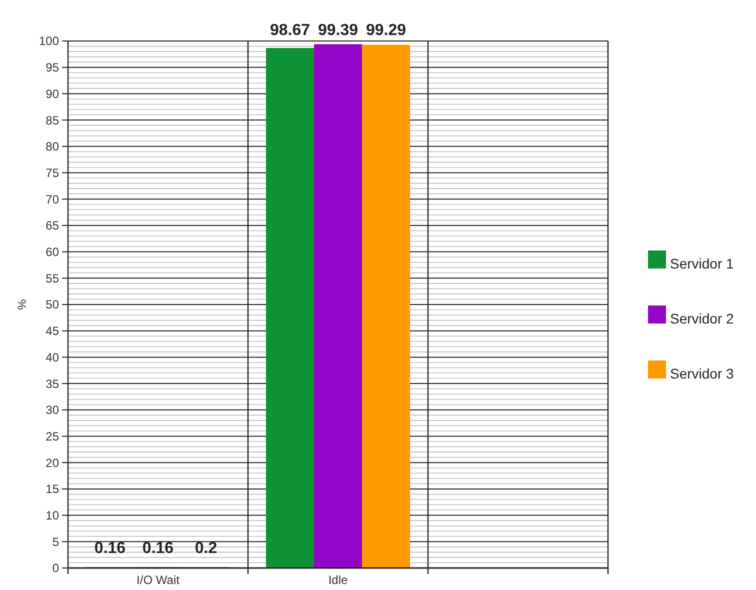  I want to click on y-axis-title: %, so click(22, 304).